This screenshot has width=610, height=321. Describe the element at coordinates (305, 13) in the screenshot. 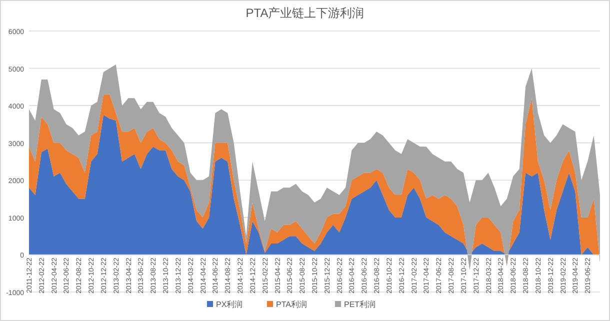

I see `chart-title: PTA产业链上下游利润` at that location.